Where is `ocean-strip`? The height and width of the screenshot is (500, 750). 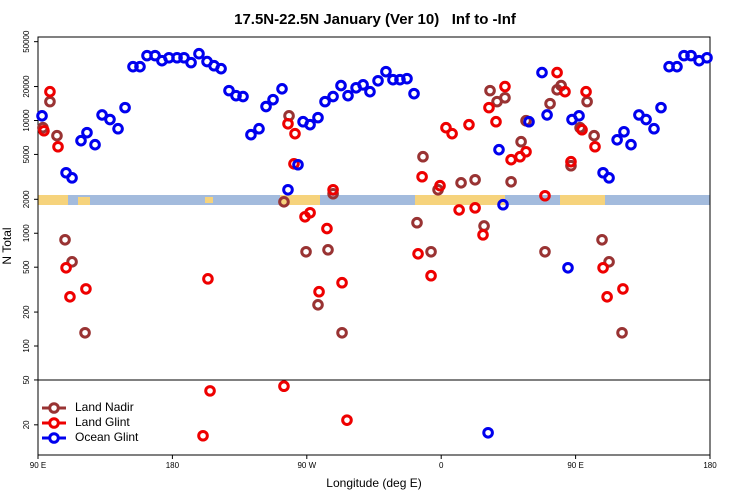
ocean-strip is located at coordinates (374, 200).